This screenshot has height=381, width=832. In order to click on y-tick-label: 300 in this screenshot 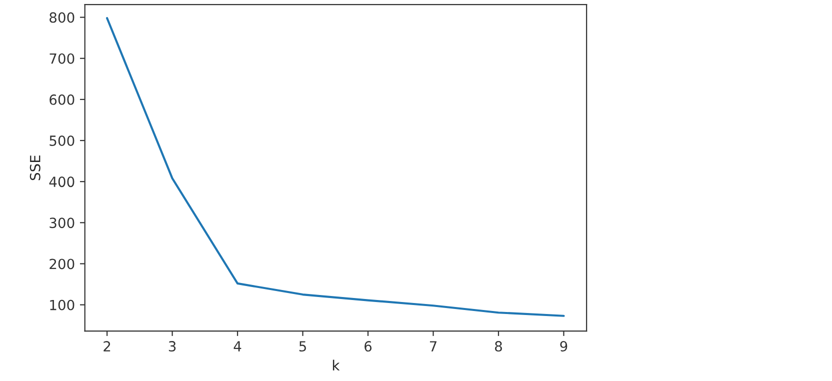, I will do `click(62, 223)`.